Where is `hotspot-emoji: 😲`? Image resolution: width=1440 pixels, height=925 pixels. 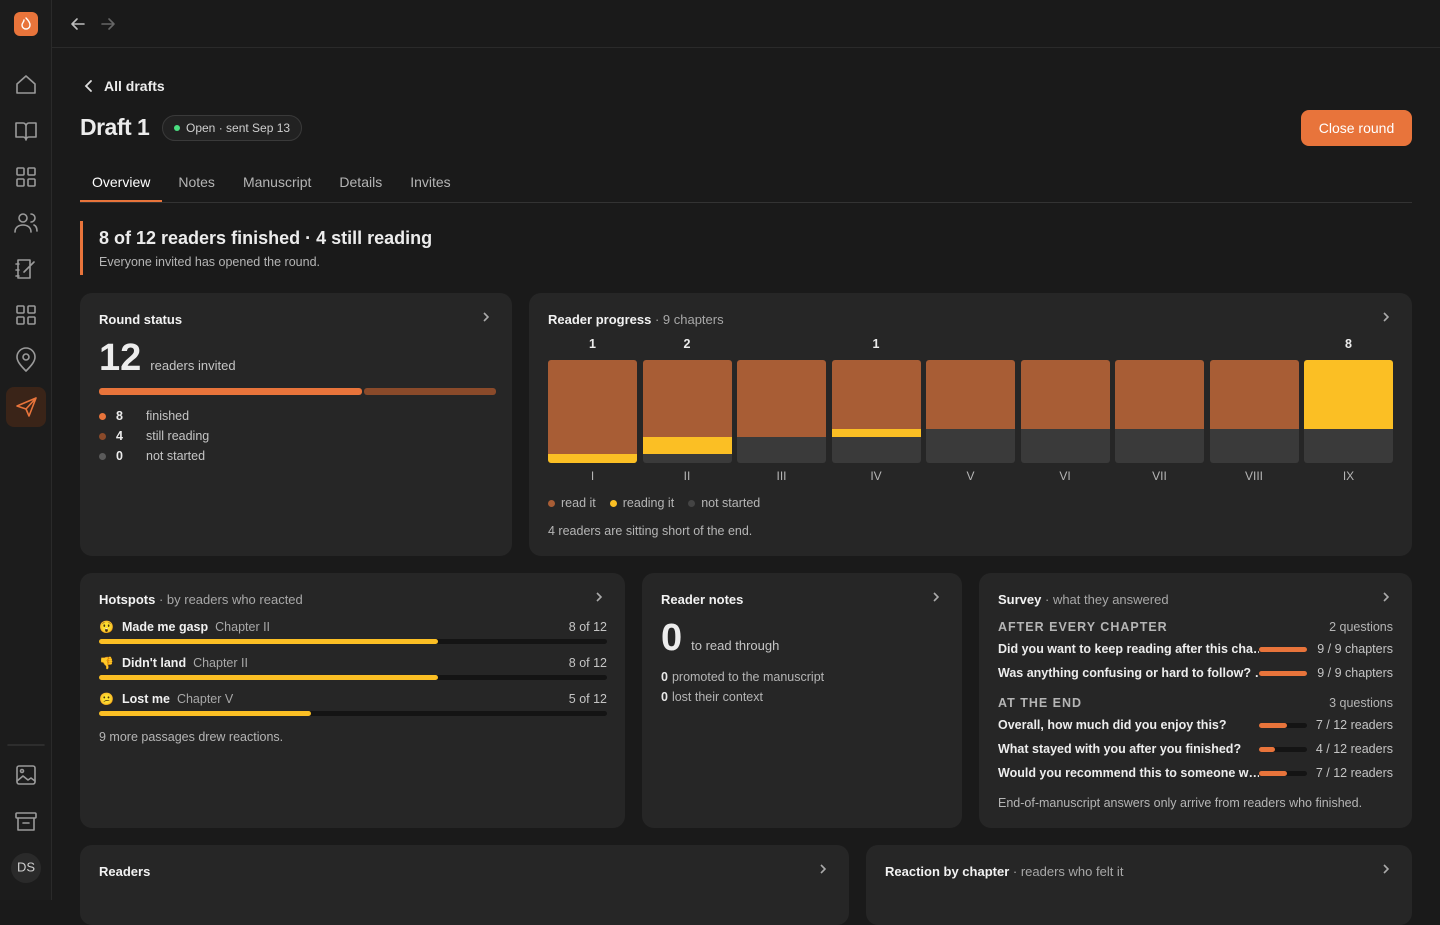 hotspot-emoji: 😲 is located at coordinates (106, 627).